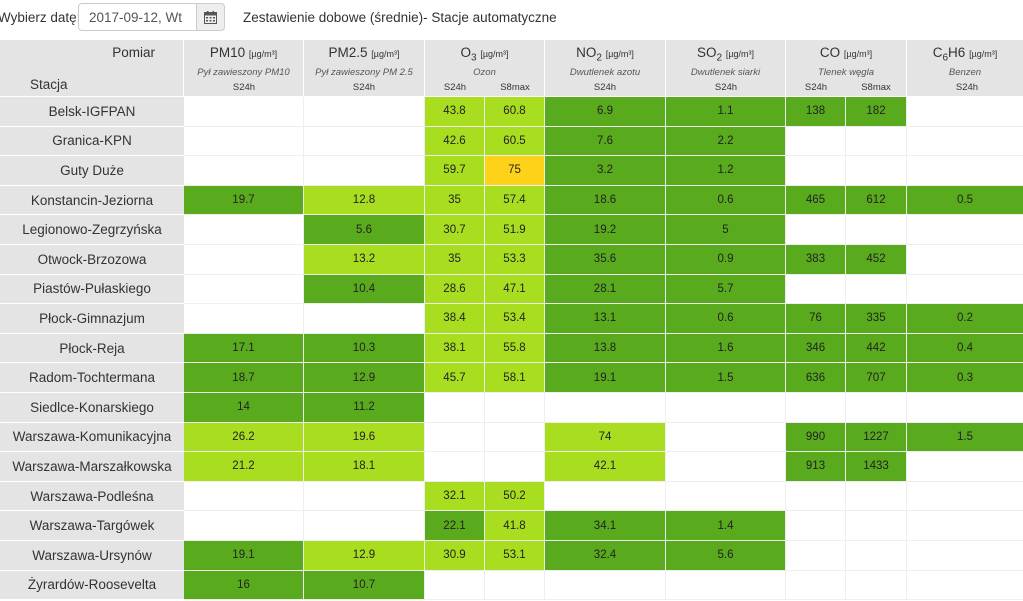  I want to click on column-name-sub: 3, so click(474, 58).